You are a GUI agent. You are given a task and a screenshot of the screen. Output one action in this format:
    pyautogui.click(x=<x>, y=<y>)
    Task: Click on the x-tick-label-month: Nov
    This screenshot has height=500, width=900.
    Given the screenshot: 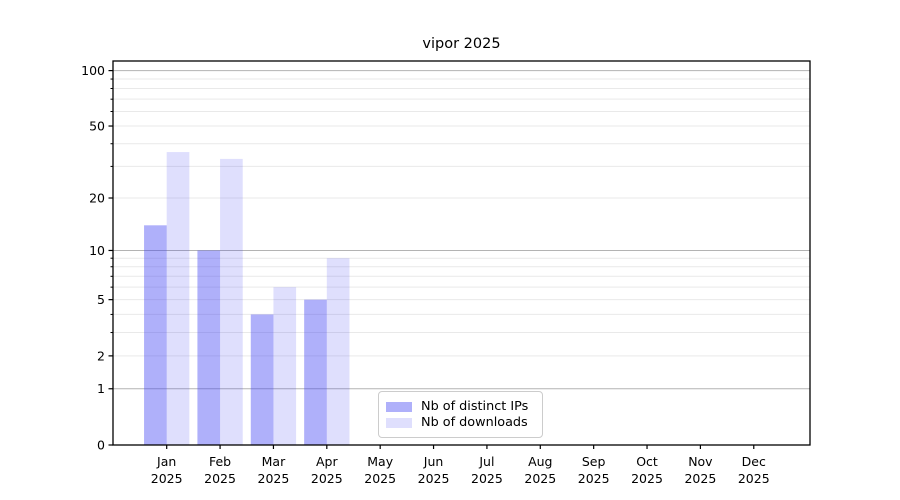 What is the action you would take?
    pyautogui.click(x=700, y=461)
    